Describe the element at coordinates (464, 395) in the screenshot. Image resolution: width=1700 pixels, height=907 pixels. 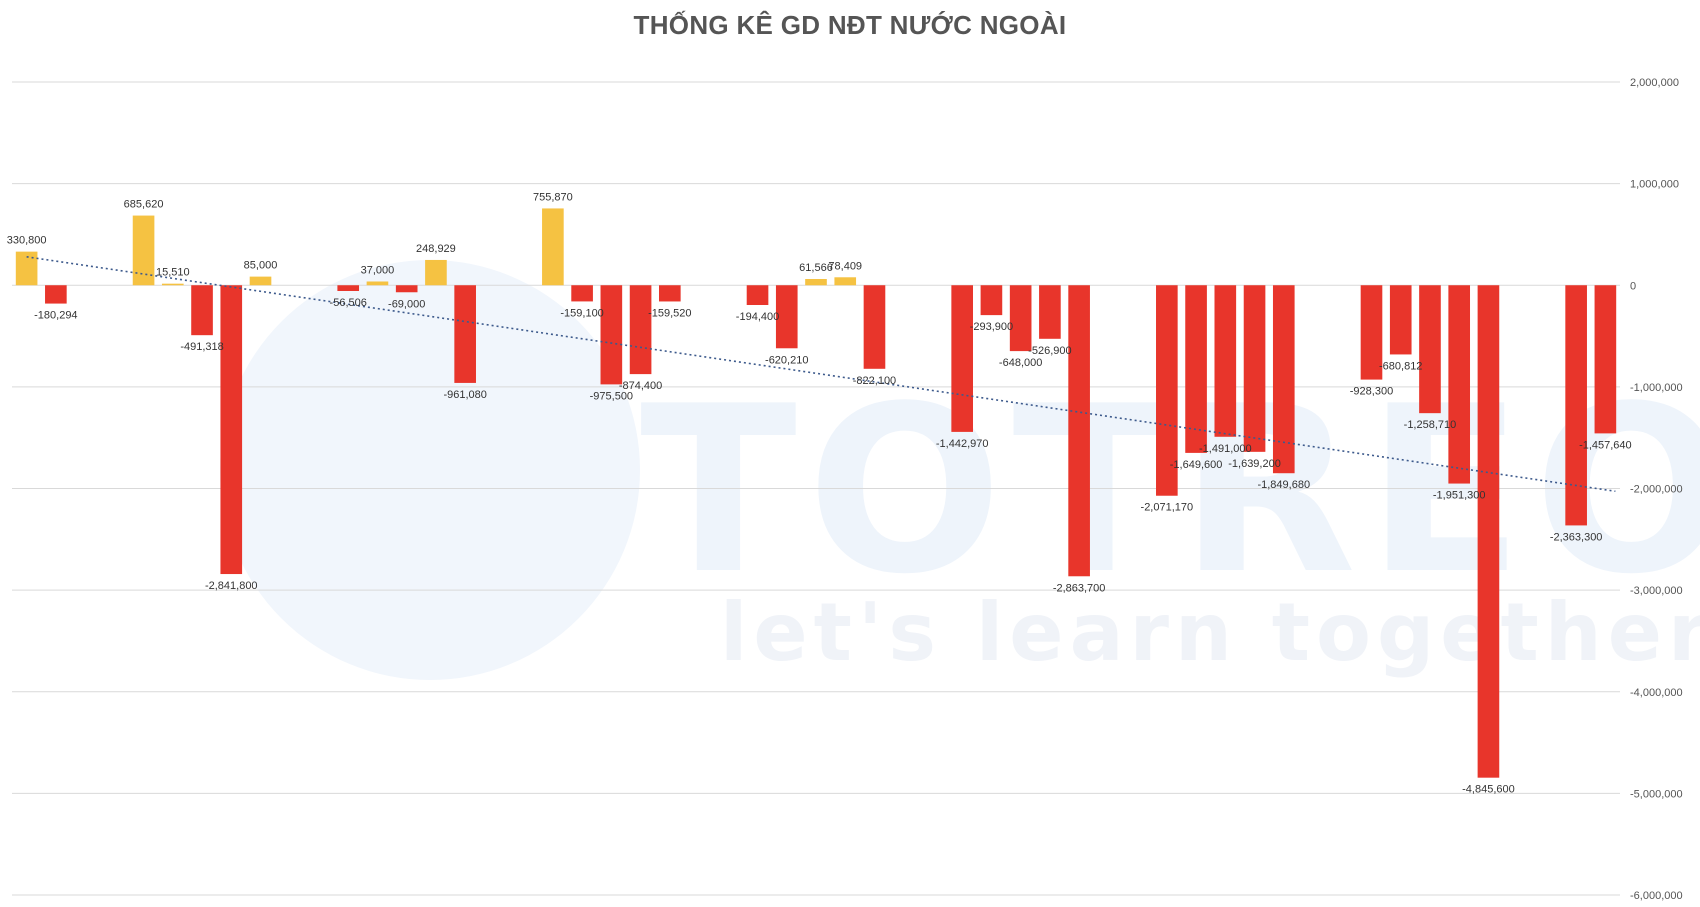
I see `data-label: -961,080` at that location.